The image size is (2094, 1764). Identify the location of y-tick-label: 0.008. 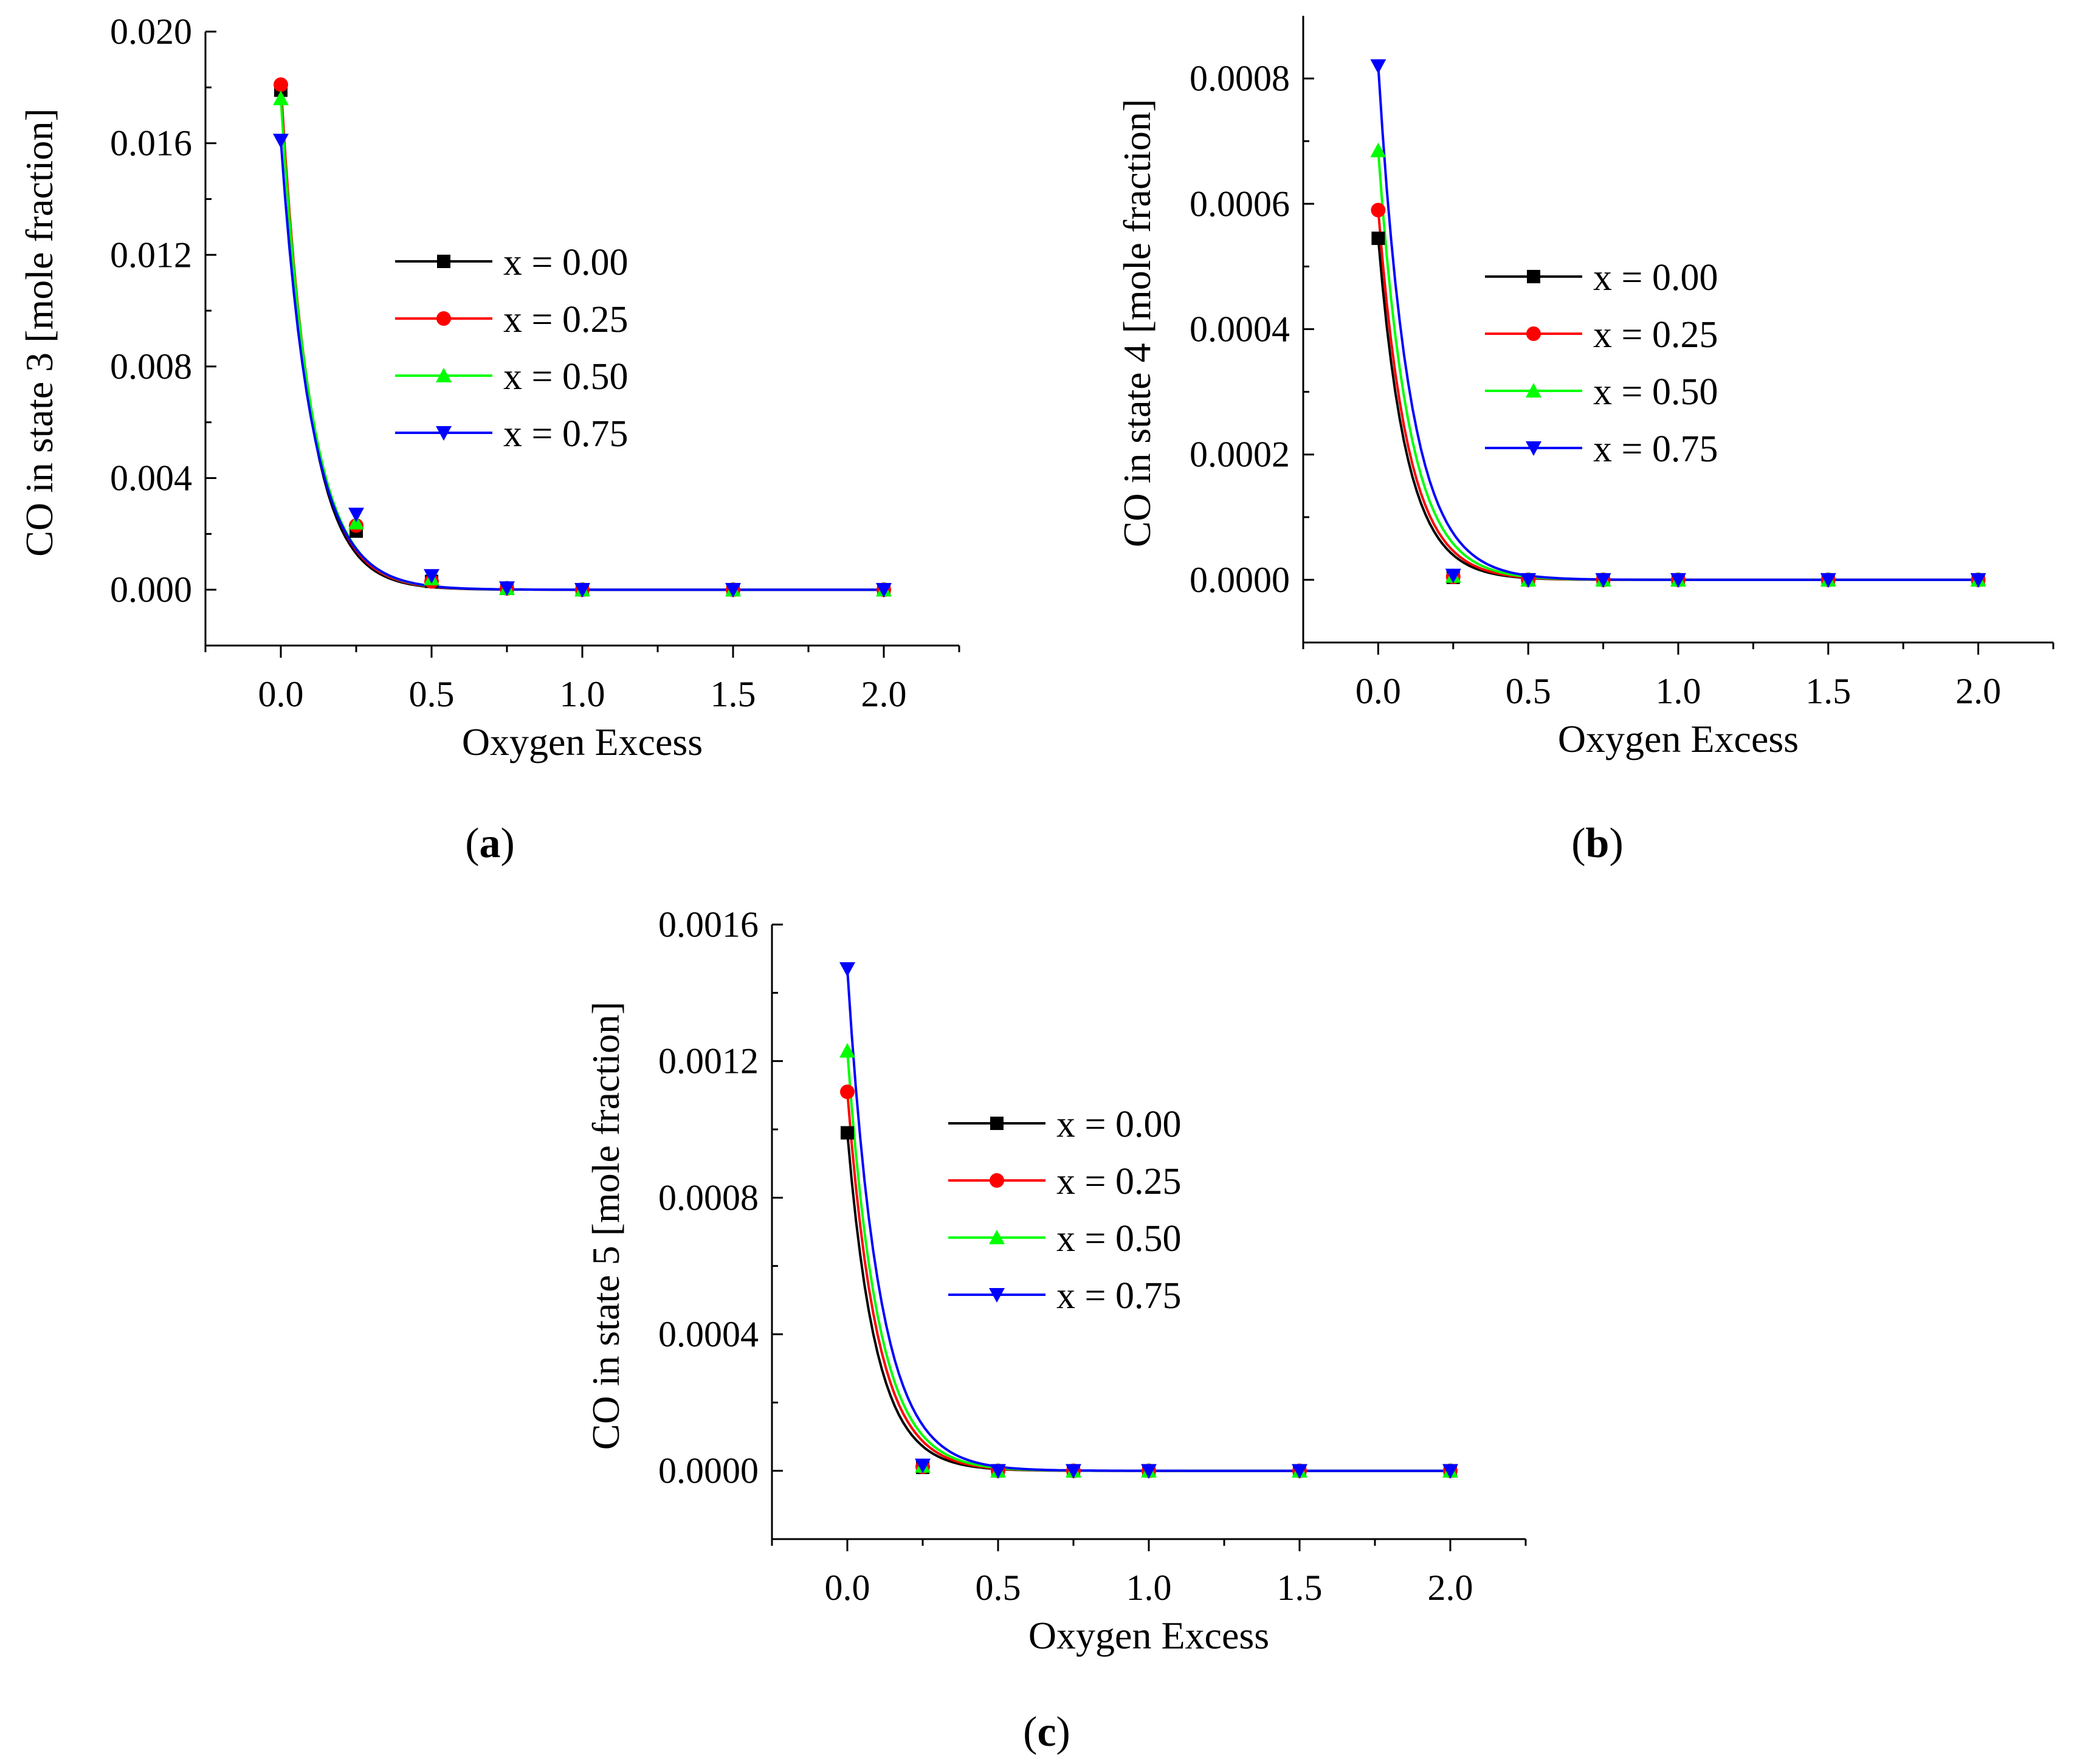
(151, 366).